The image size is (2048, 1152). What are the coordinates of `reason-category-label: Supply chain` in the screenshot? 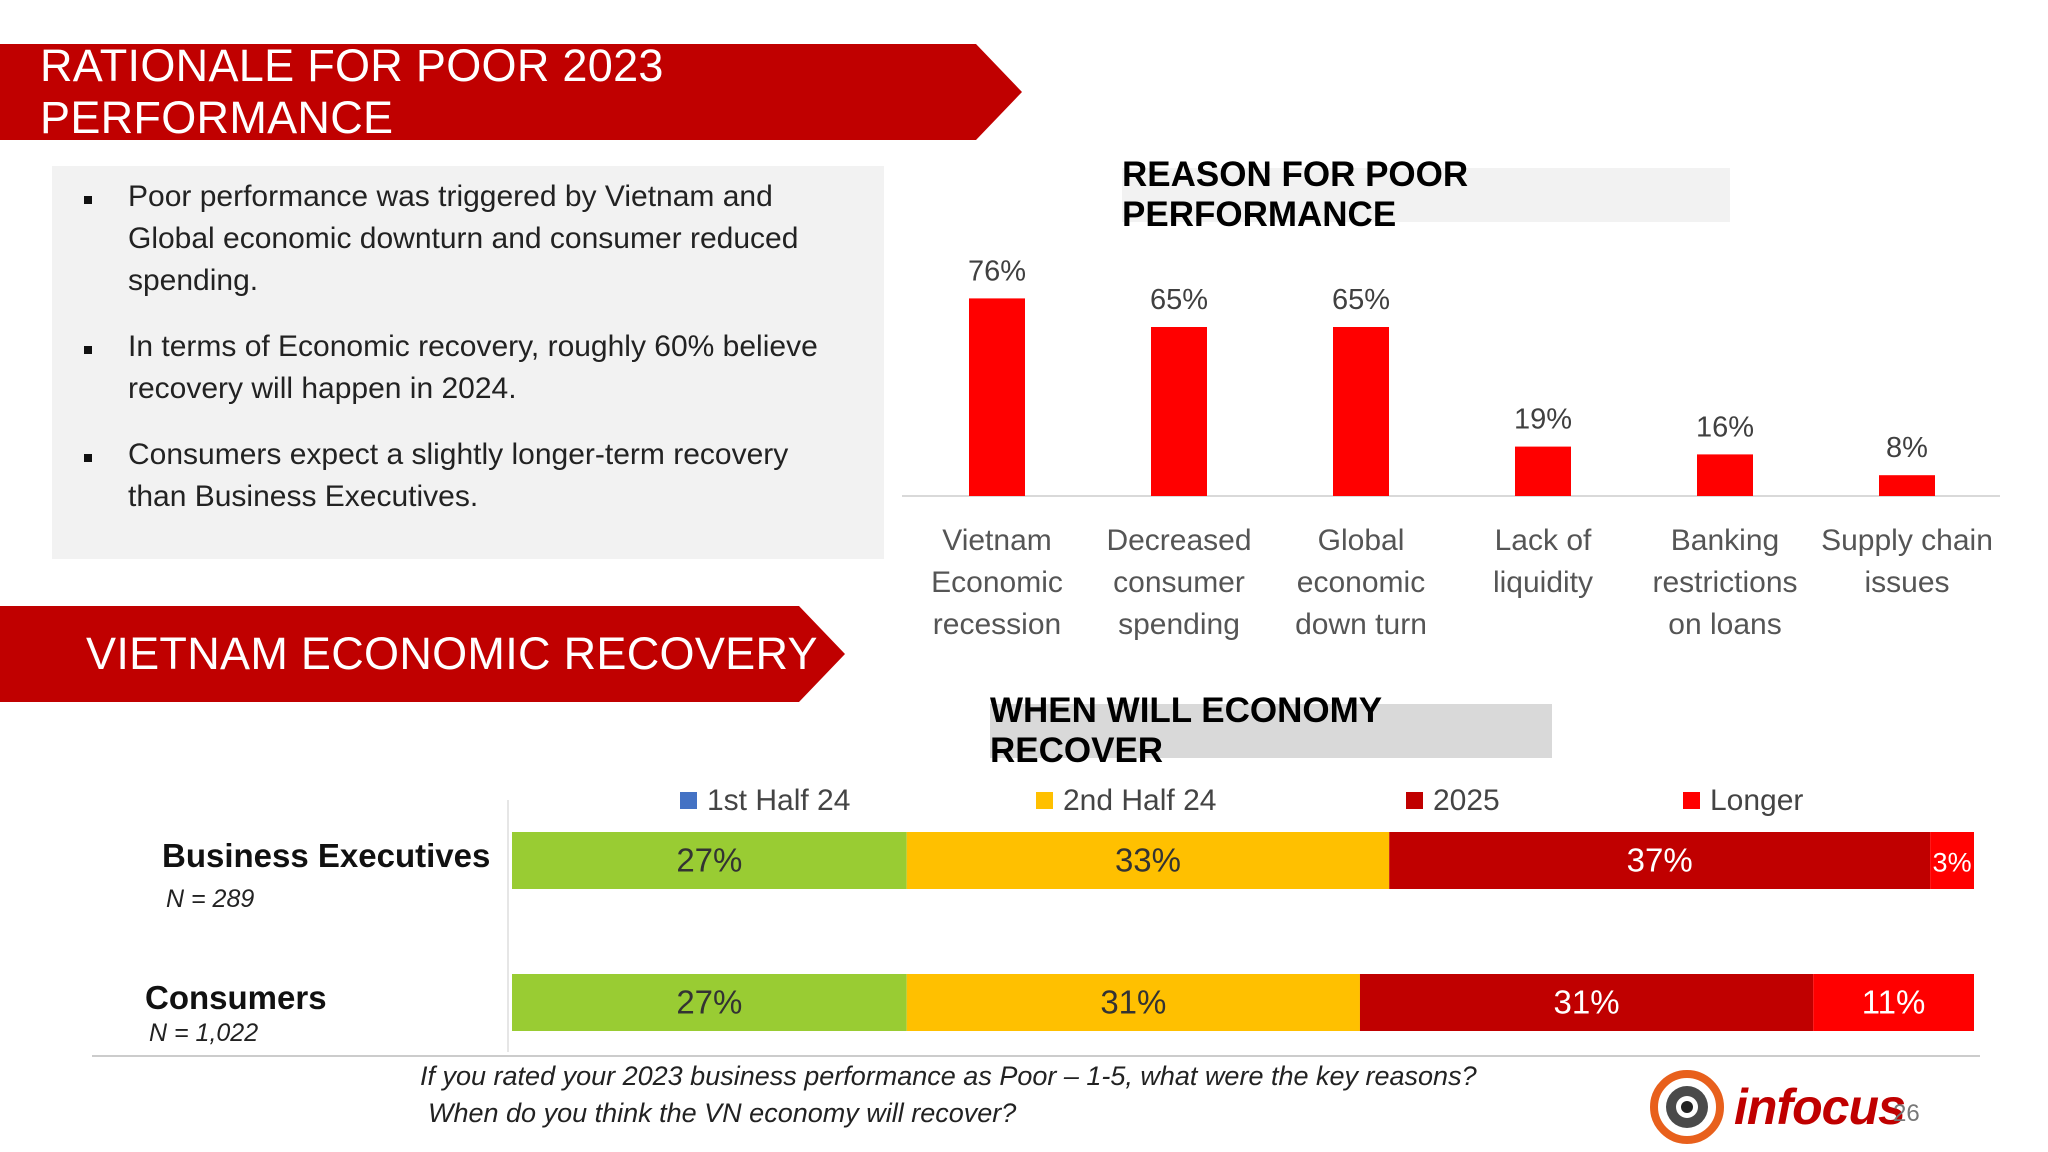 It's located at (1907, 540).